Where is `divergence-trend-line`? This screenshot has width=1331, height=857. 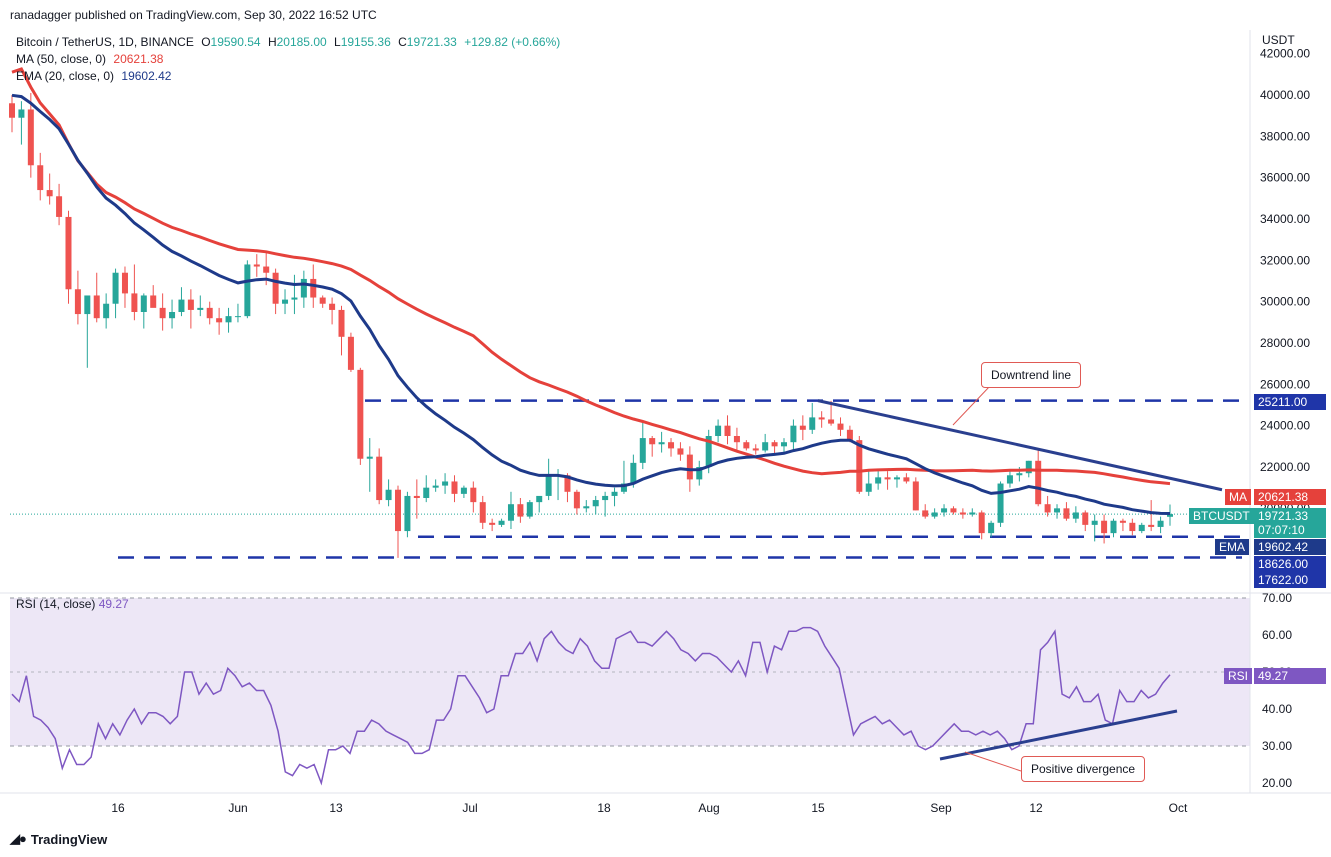
divergence-trend-line is located at coordinates (1058, 735).